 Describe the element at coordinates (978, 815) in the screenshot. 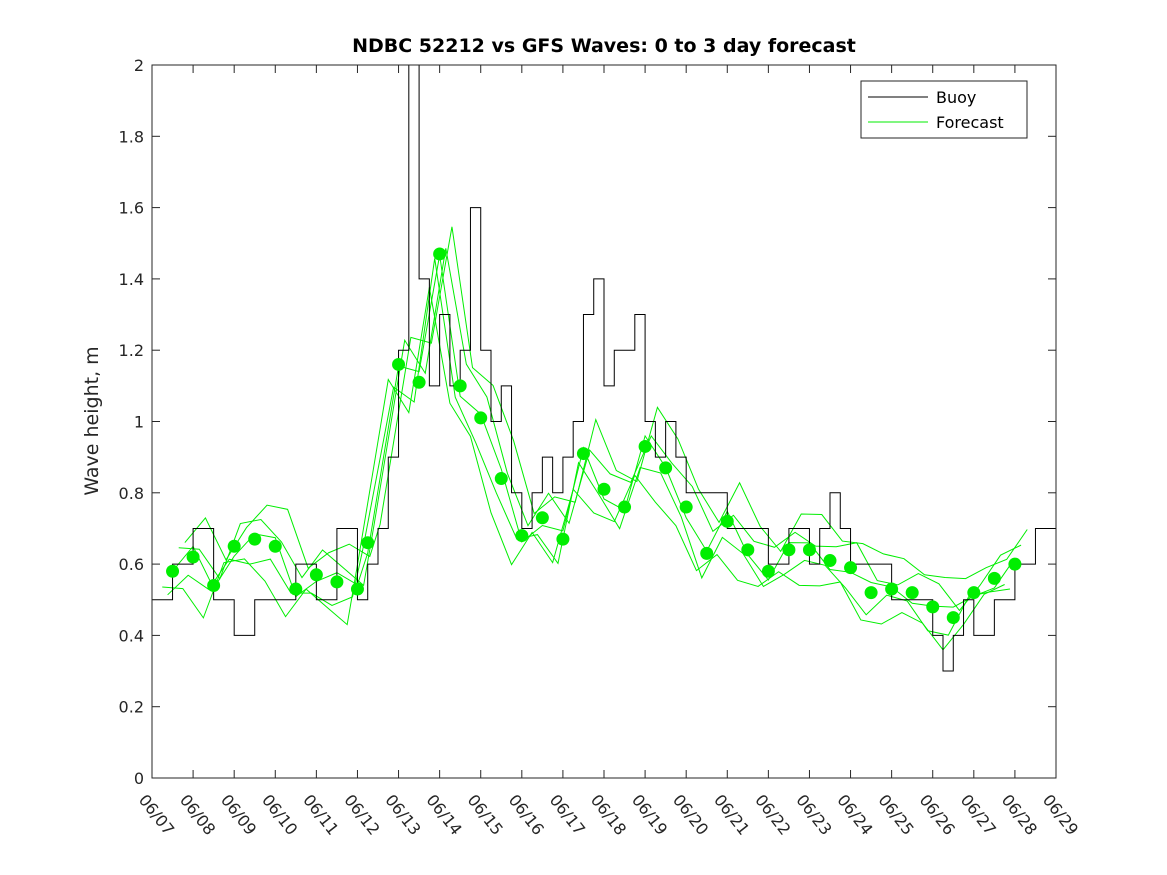

I see `x-tick-label: 06/27` at that location.